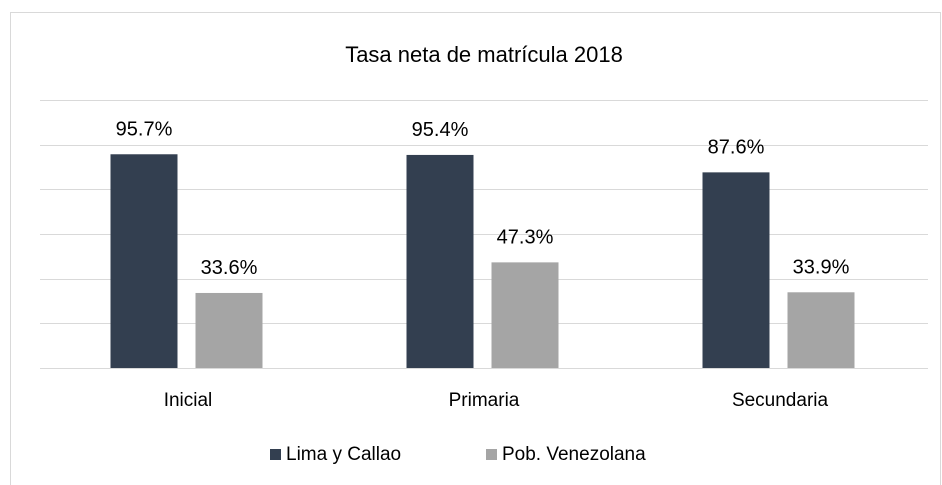 Image resolution: width=942 pixels, height=485 pixels. Describe the element at coordinates (144, 130) in the screenshot. I see `data-label: 95.7%` at that location.